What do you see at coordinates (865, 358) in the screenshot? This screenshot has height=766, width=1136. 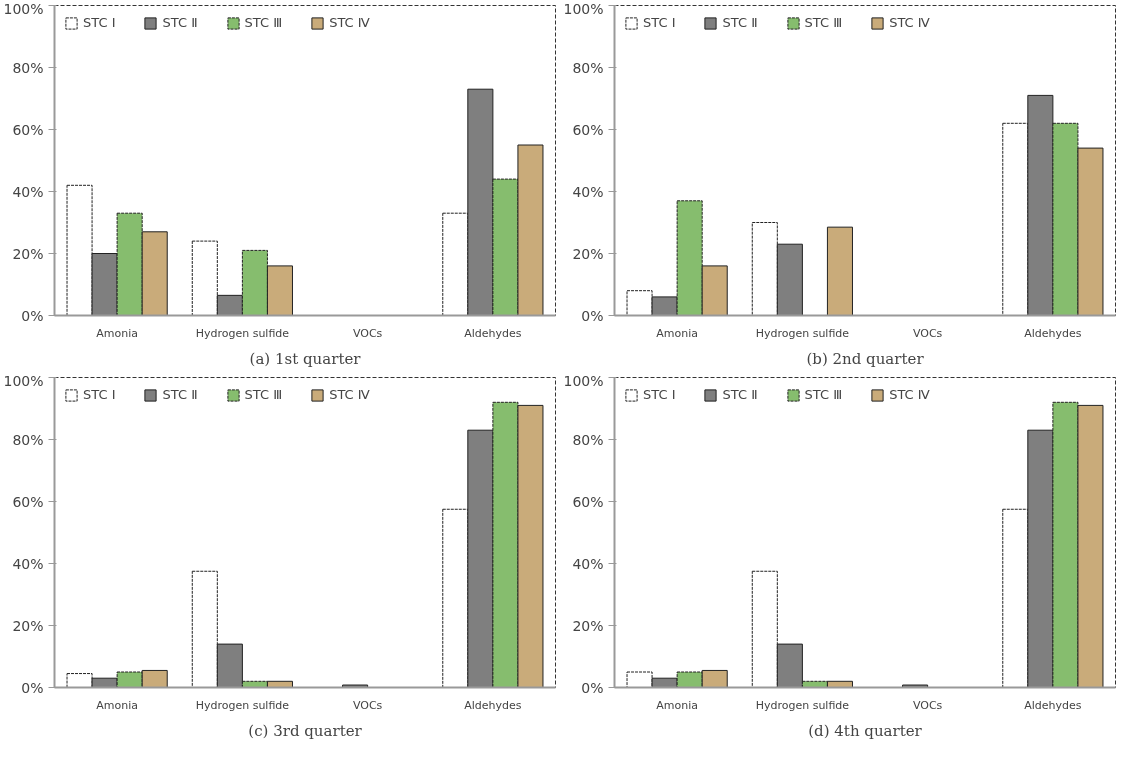 I see `text: (b) 2nd quarter` at bounding box center [865, 358].